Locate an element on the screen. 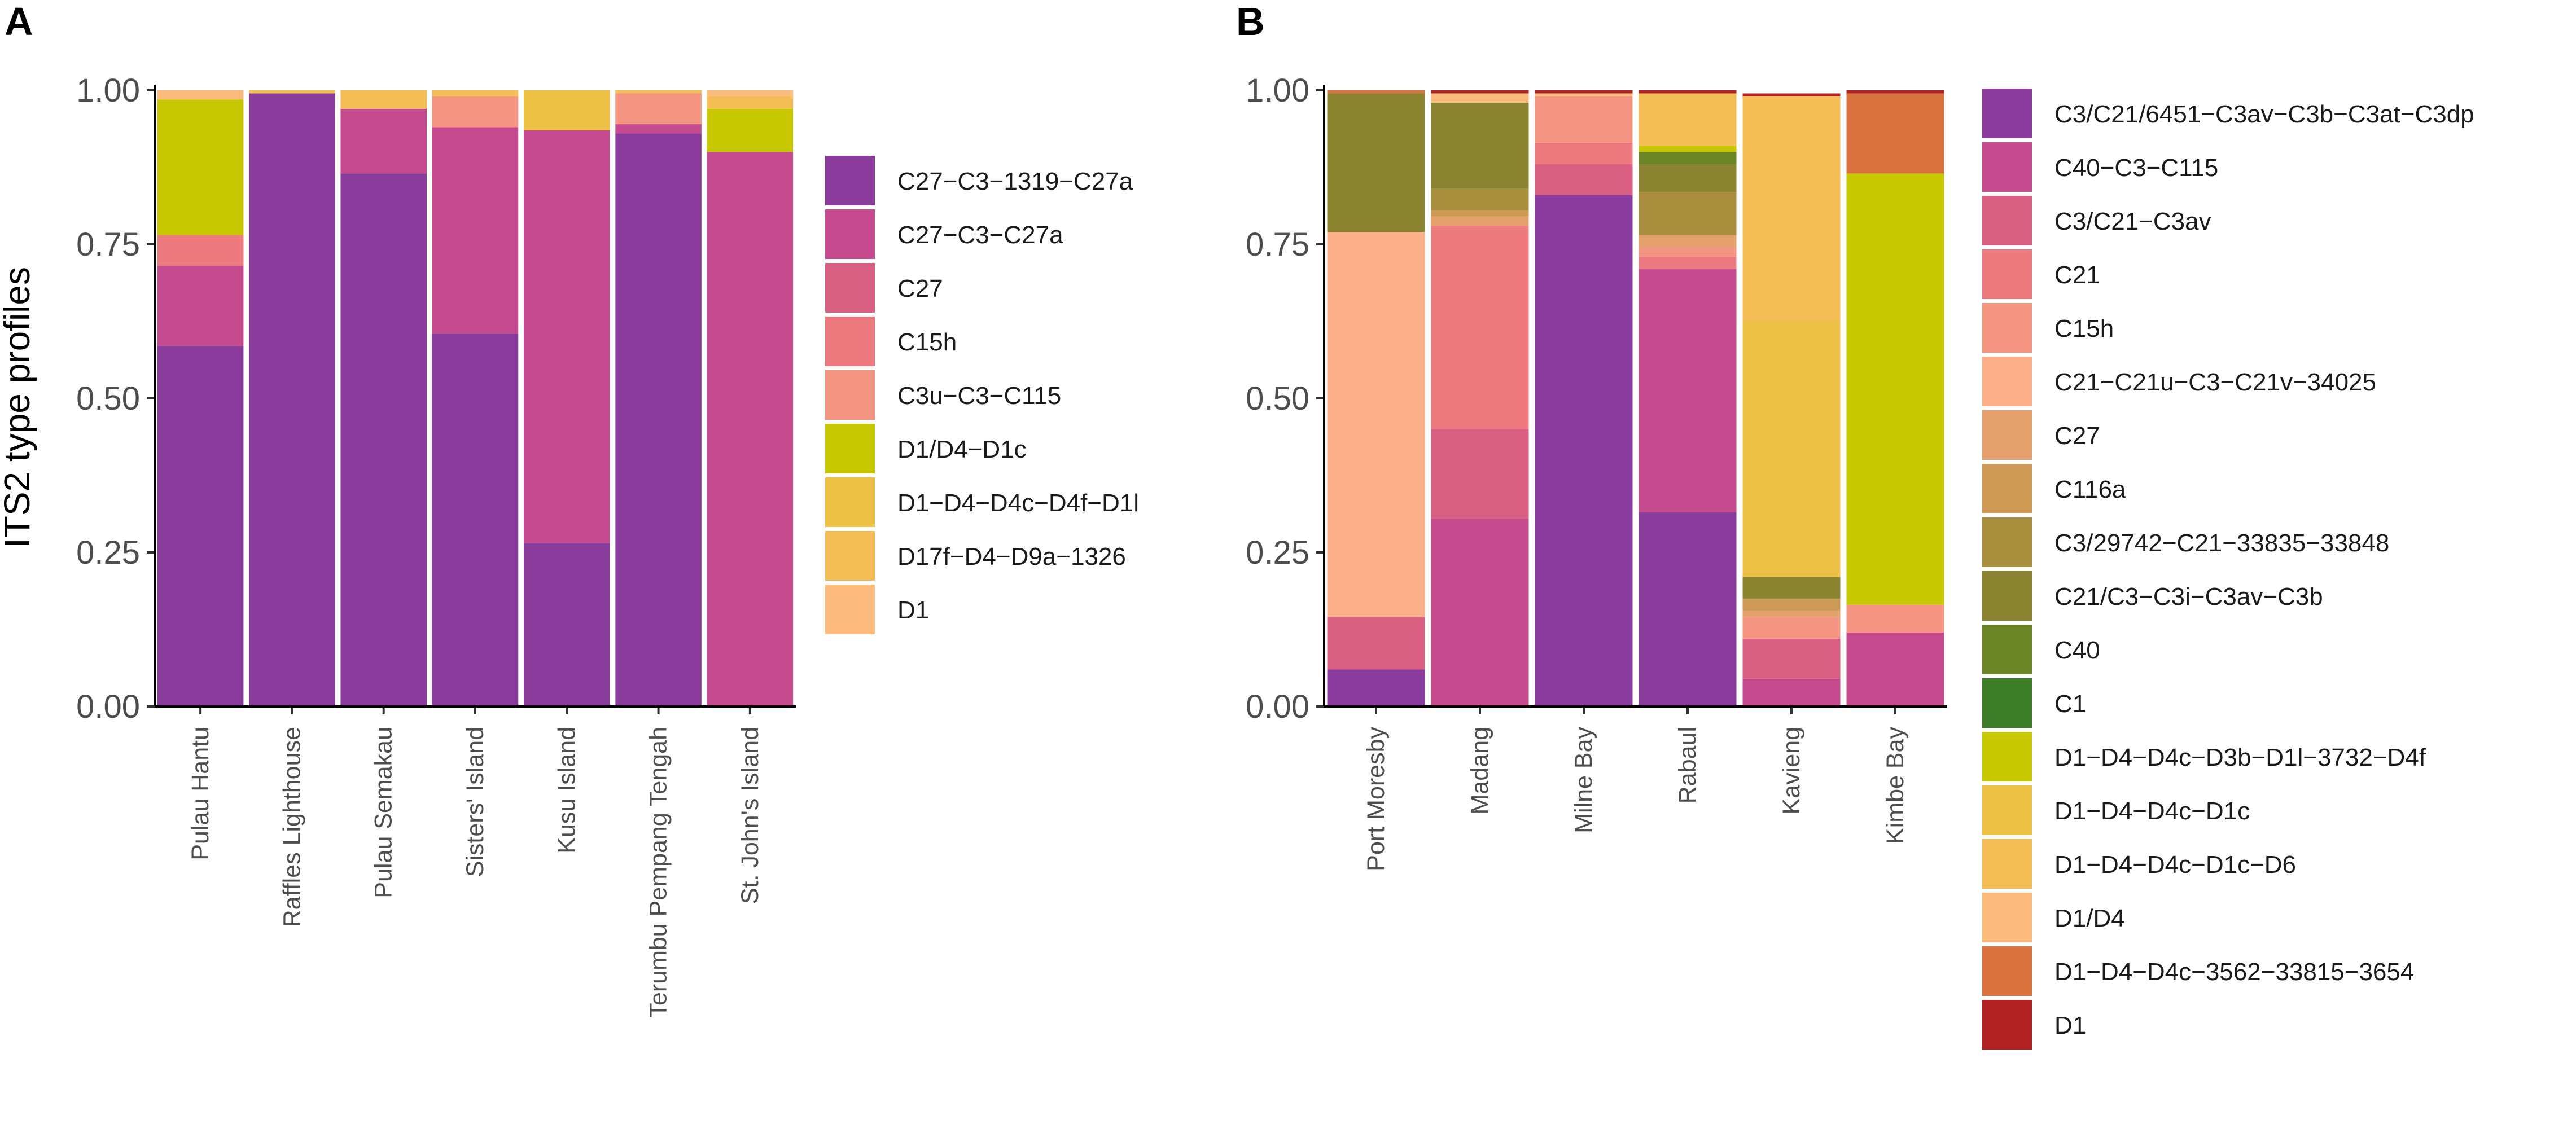 The image size is (2576, 1124). x-tick-label: Kavieng is located at coordinates (1791, 771).